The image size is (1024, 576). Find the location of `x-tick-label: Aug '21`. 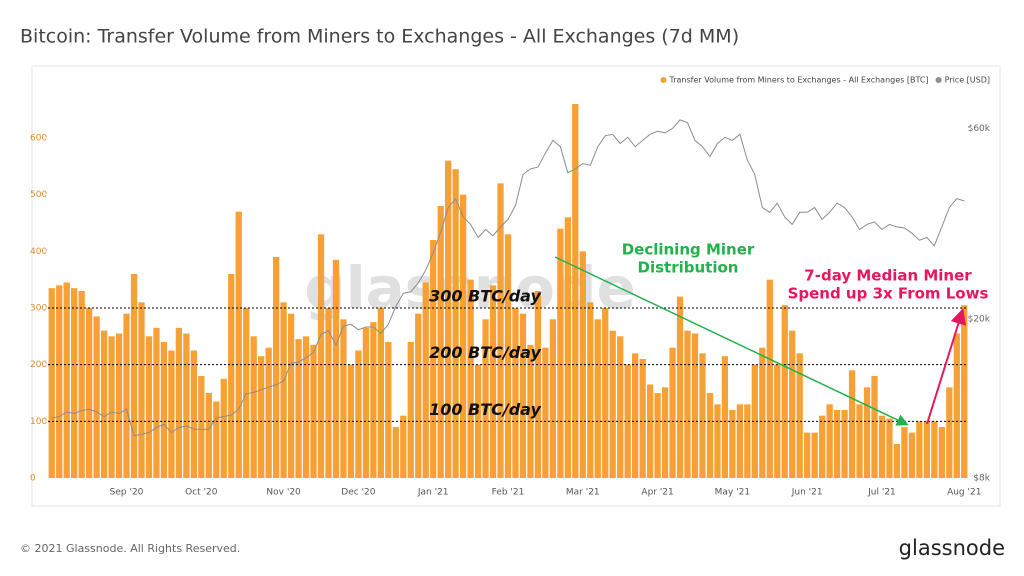

x-tick-label: Aug '21 is located at coordinates (964, 493).